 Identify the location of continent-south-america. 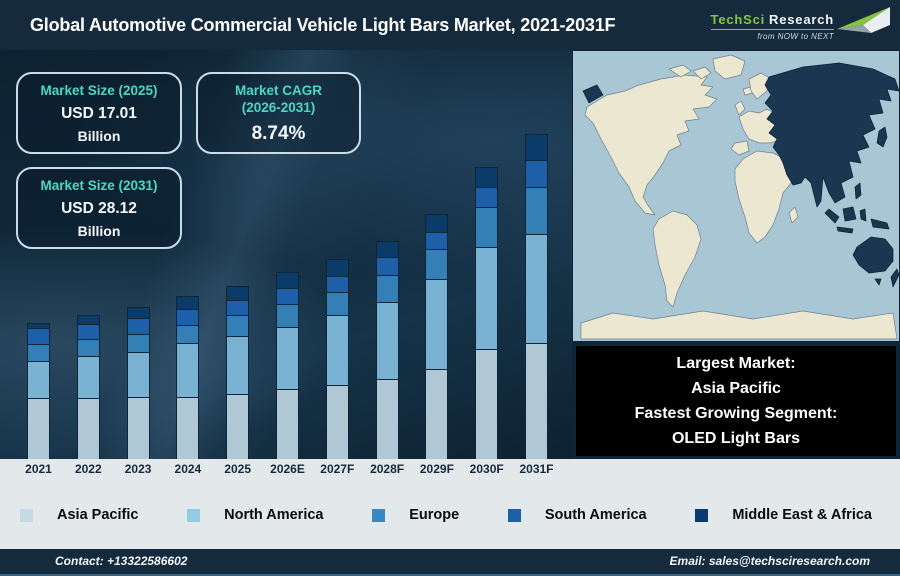
(677, 259).